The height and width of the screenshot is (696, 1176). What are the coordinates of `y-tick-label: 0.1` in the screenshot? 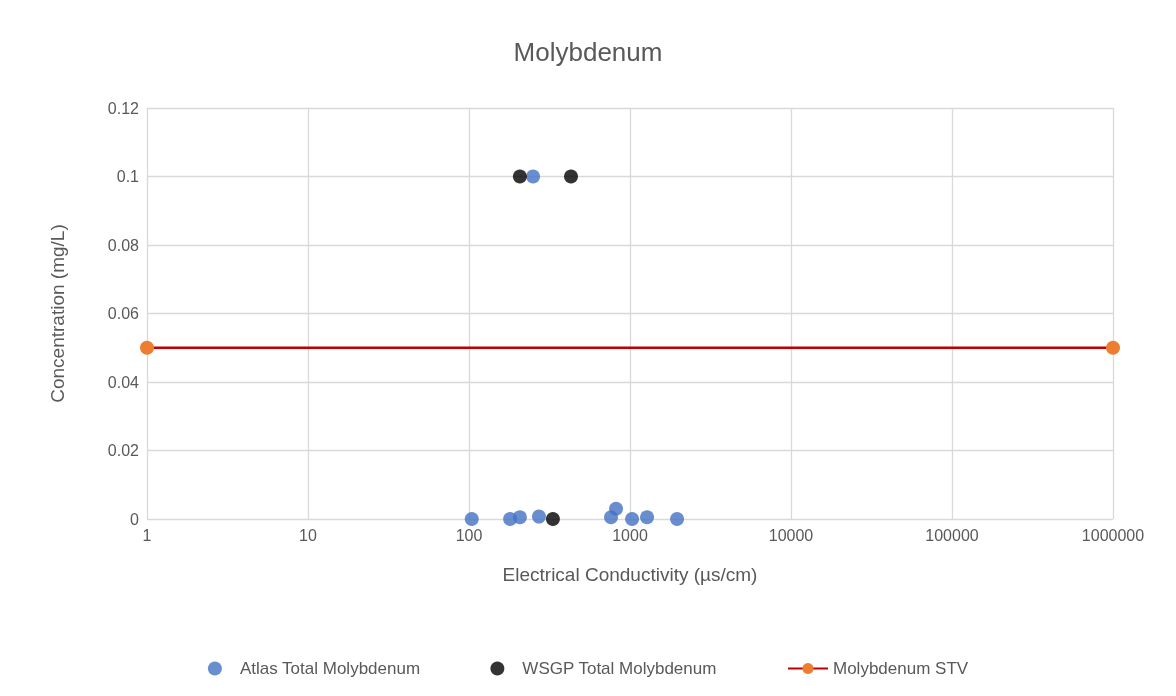 It's located at (128, 176).